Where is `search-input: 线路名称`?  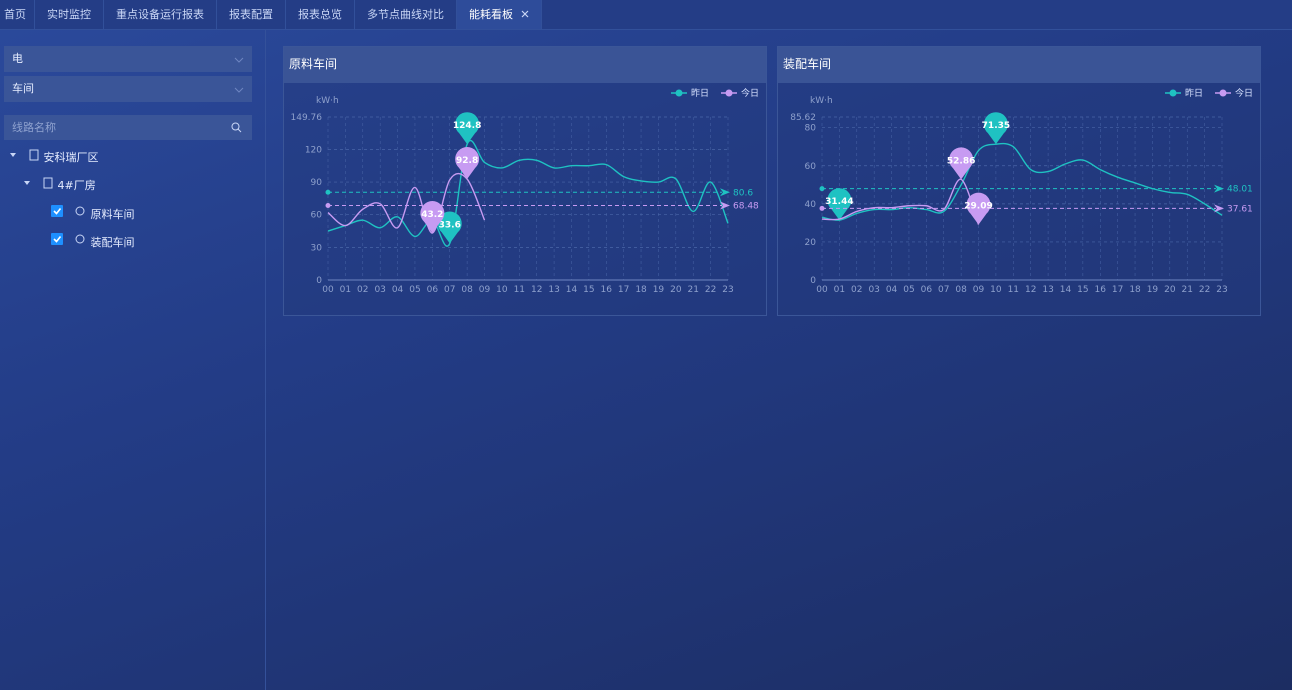 search-input: 线路名称 is located at coordinates (128, 127).